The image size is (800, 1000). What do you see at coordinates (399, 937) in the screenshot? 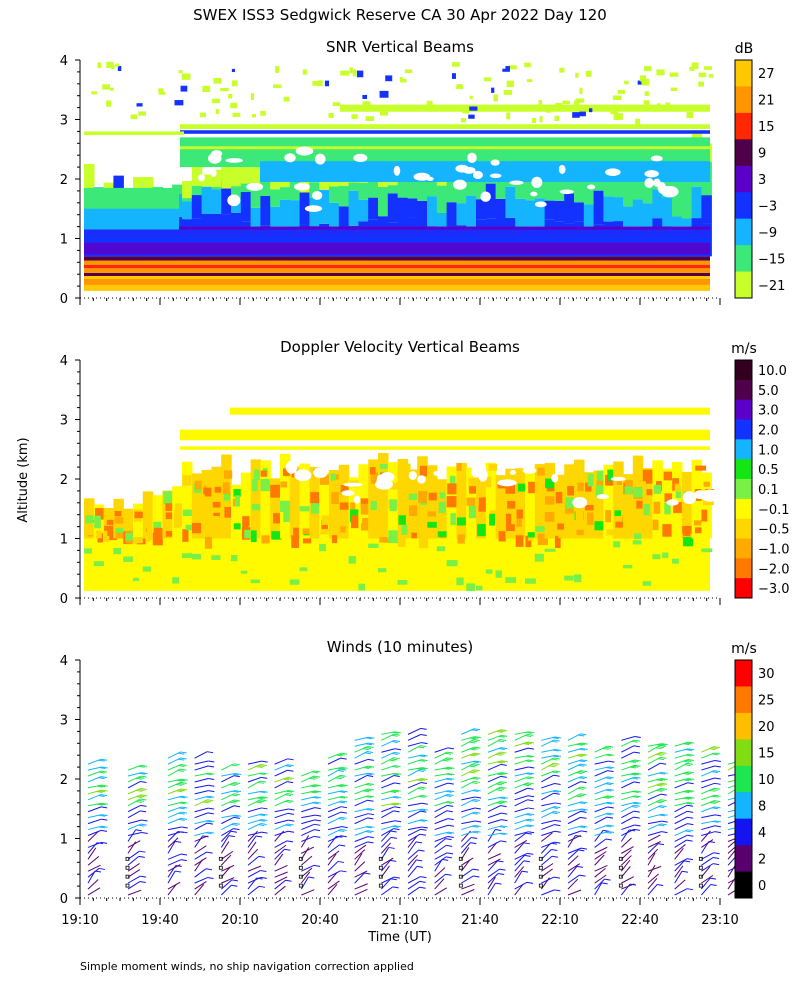
I see `x-axis-label: Time (UT)` at bounding box center [399, 937].